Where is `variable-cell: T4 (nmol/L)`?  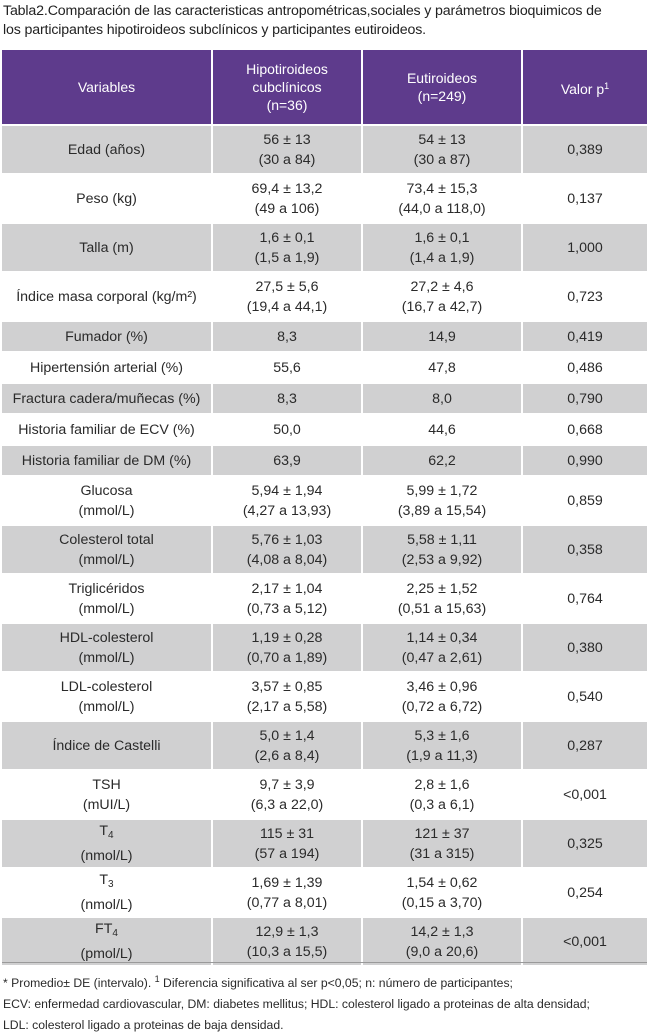
variable-cell: T4 (nmol/L) is located at coordinates (107, 844).